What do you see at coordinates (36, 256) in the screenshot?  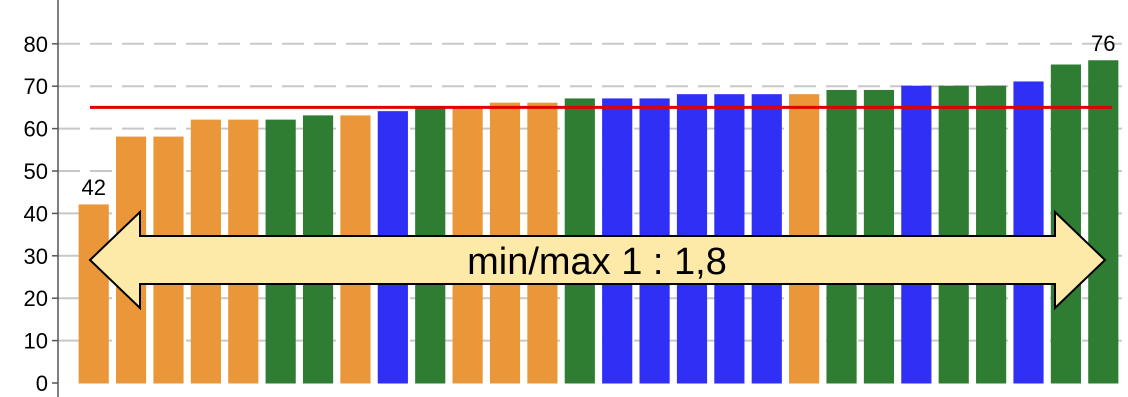 I see `y-tick-label: 30` at bounding box center [36, 256].